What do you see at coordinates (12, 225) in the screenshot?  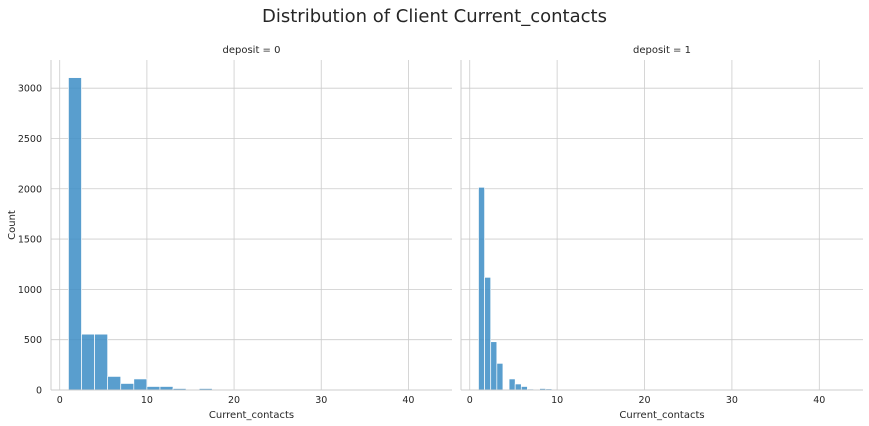 I see `y-axis-label: Count` at bounding box center [12, 225].